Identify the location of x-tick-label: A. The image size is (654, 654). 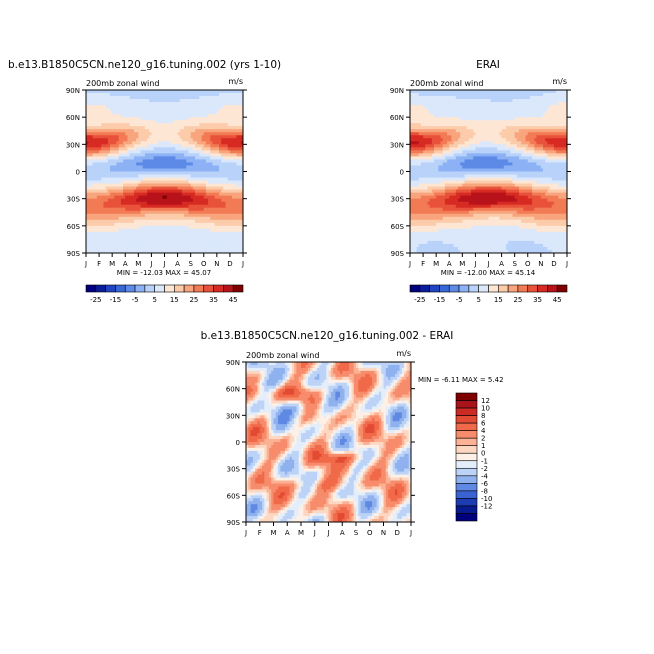
(177, 264).